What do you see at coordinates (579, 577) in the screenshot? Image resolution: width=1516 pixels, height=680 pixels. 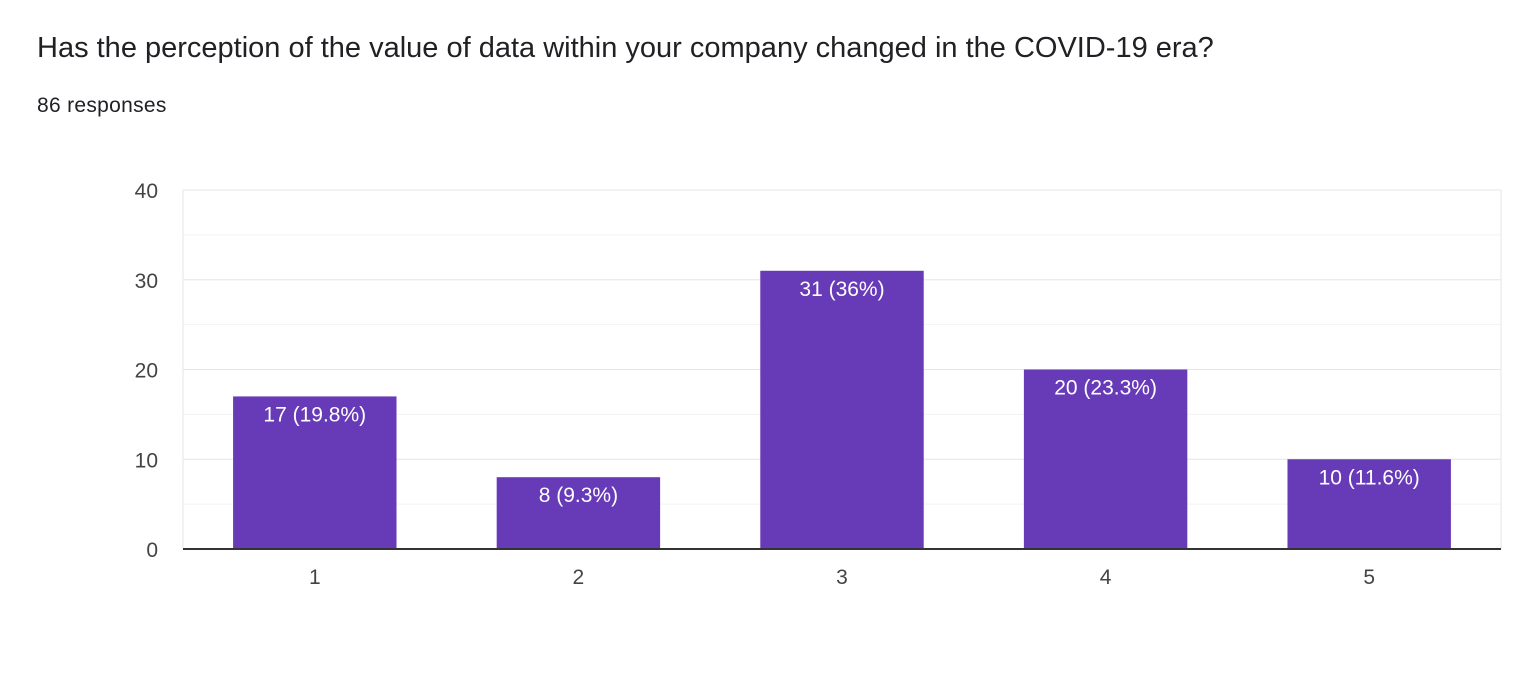 I see `x-tick-label: 2` at bounding box center [579, 577].